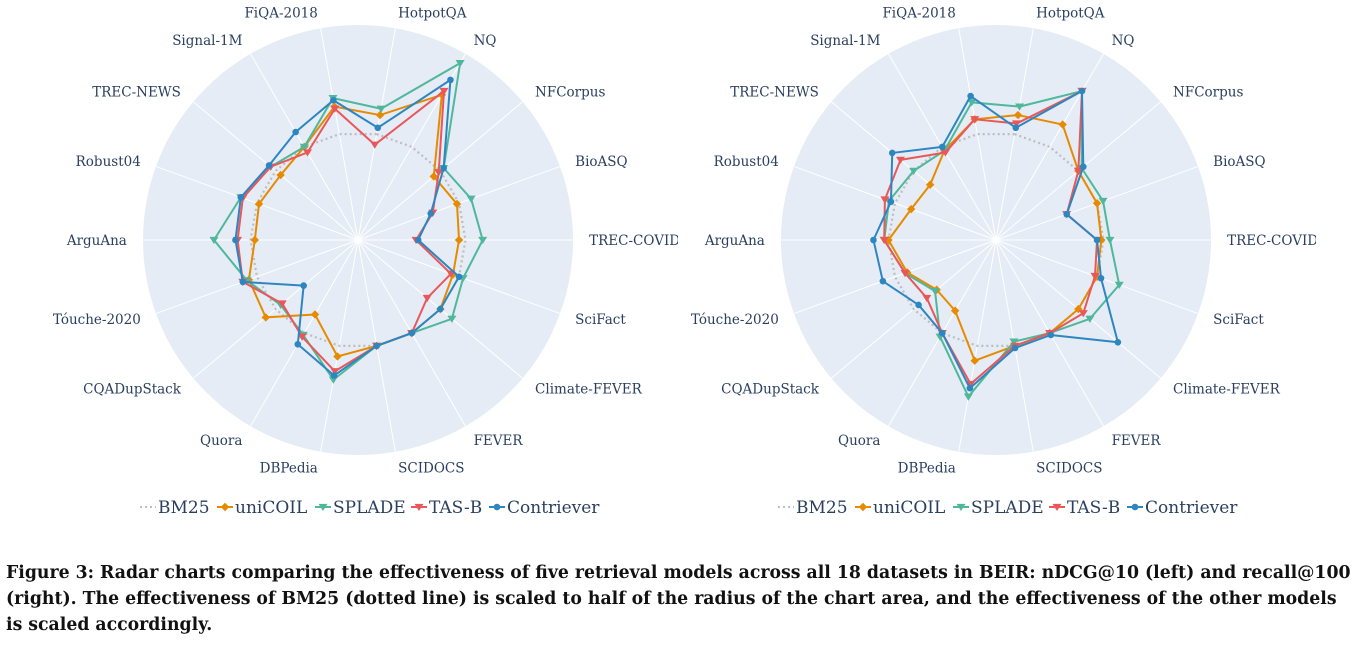 This screenshot has height=652, width=1355. Describe the element at coordinates (1007, 508) in the screenshot. I see `legend-label-splade: SPLADE` at that location.